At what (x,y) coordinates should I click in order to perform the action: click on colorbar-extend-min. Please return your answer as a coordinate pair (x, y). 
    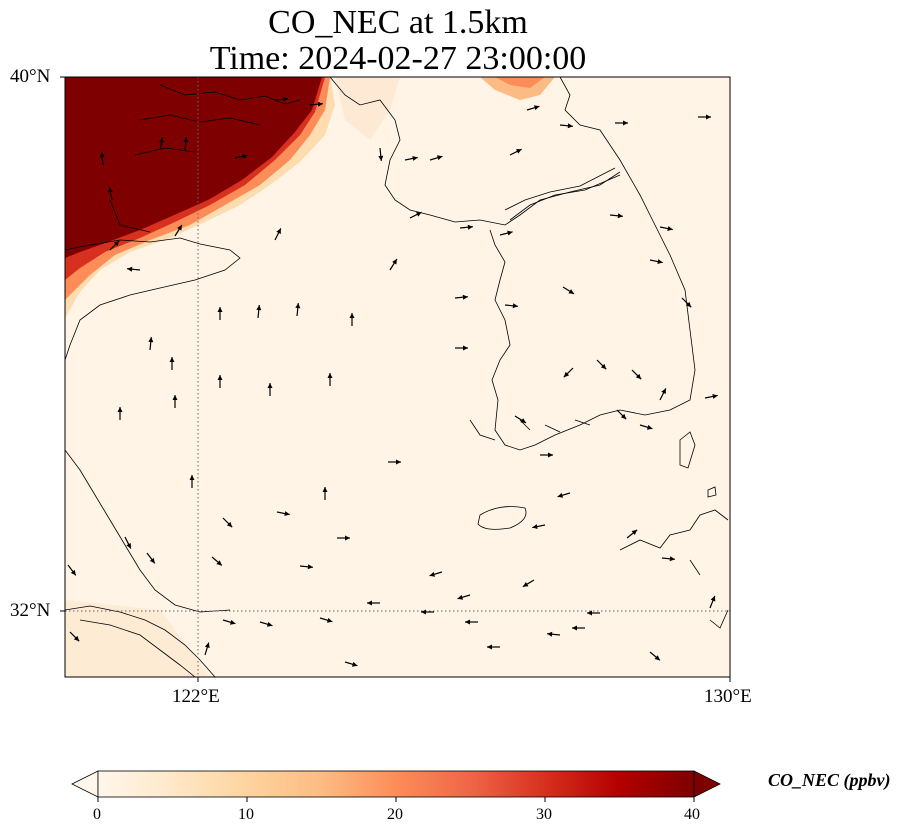
    Looking at the image, I should click on (85, 784).